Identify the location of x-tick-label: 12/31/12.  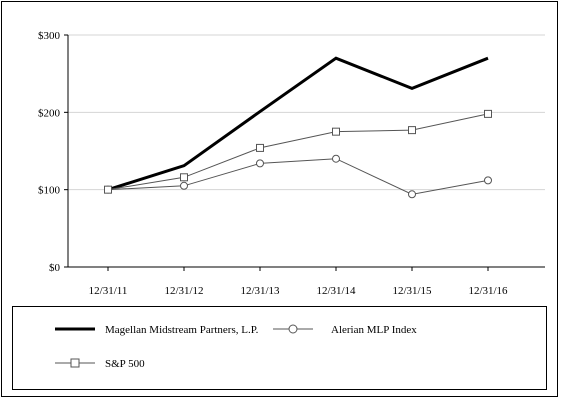
(183, 291).